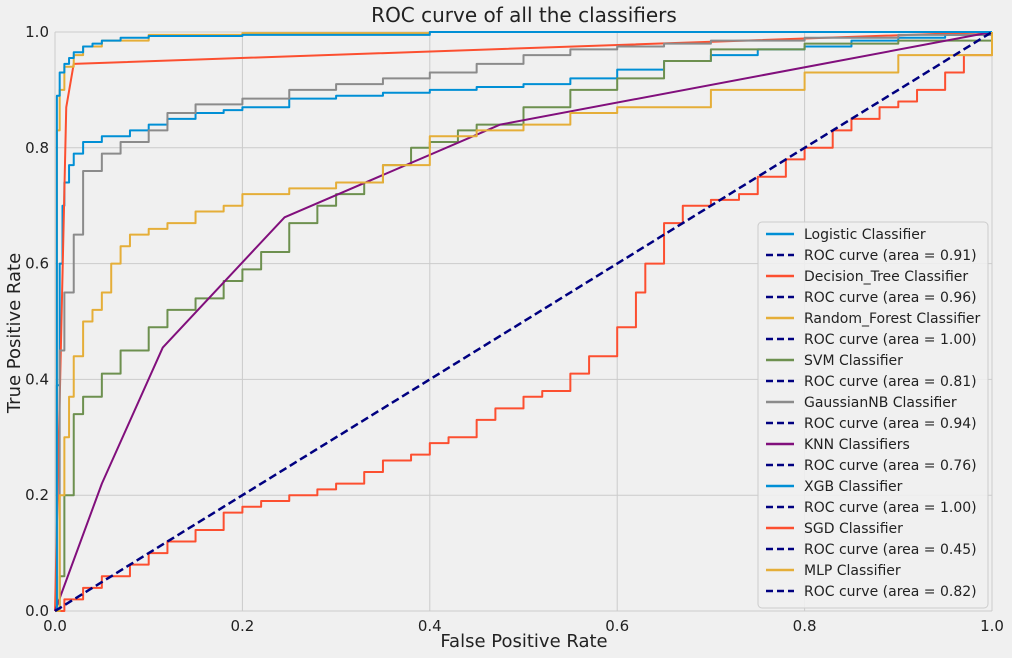 The image size is (1012, 658). I want to click on x-tick-label: 0.8, so click(805, 626).